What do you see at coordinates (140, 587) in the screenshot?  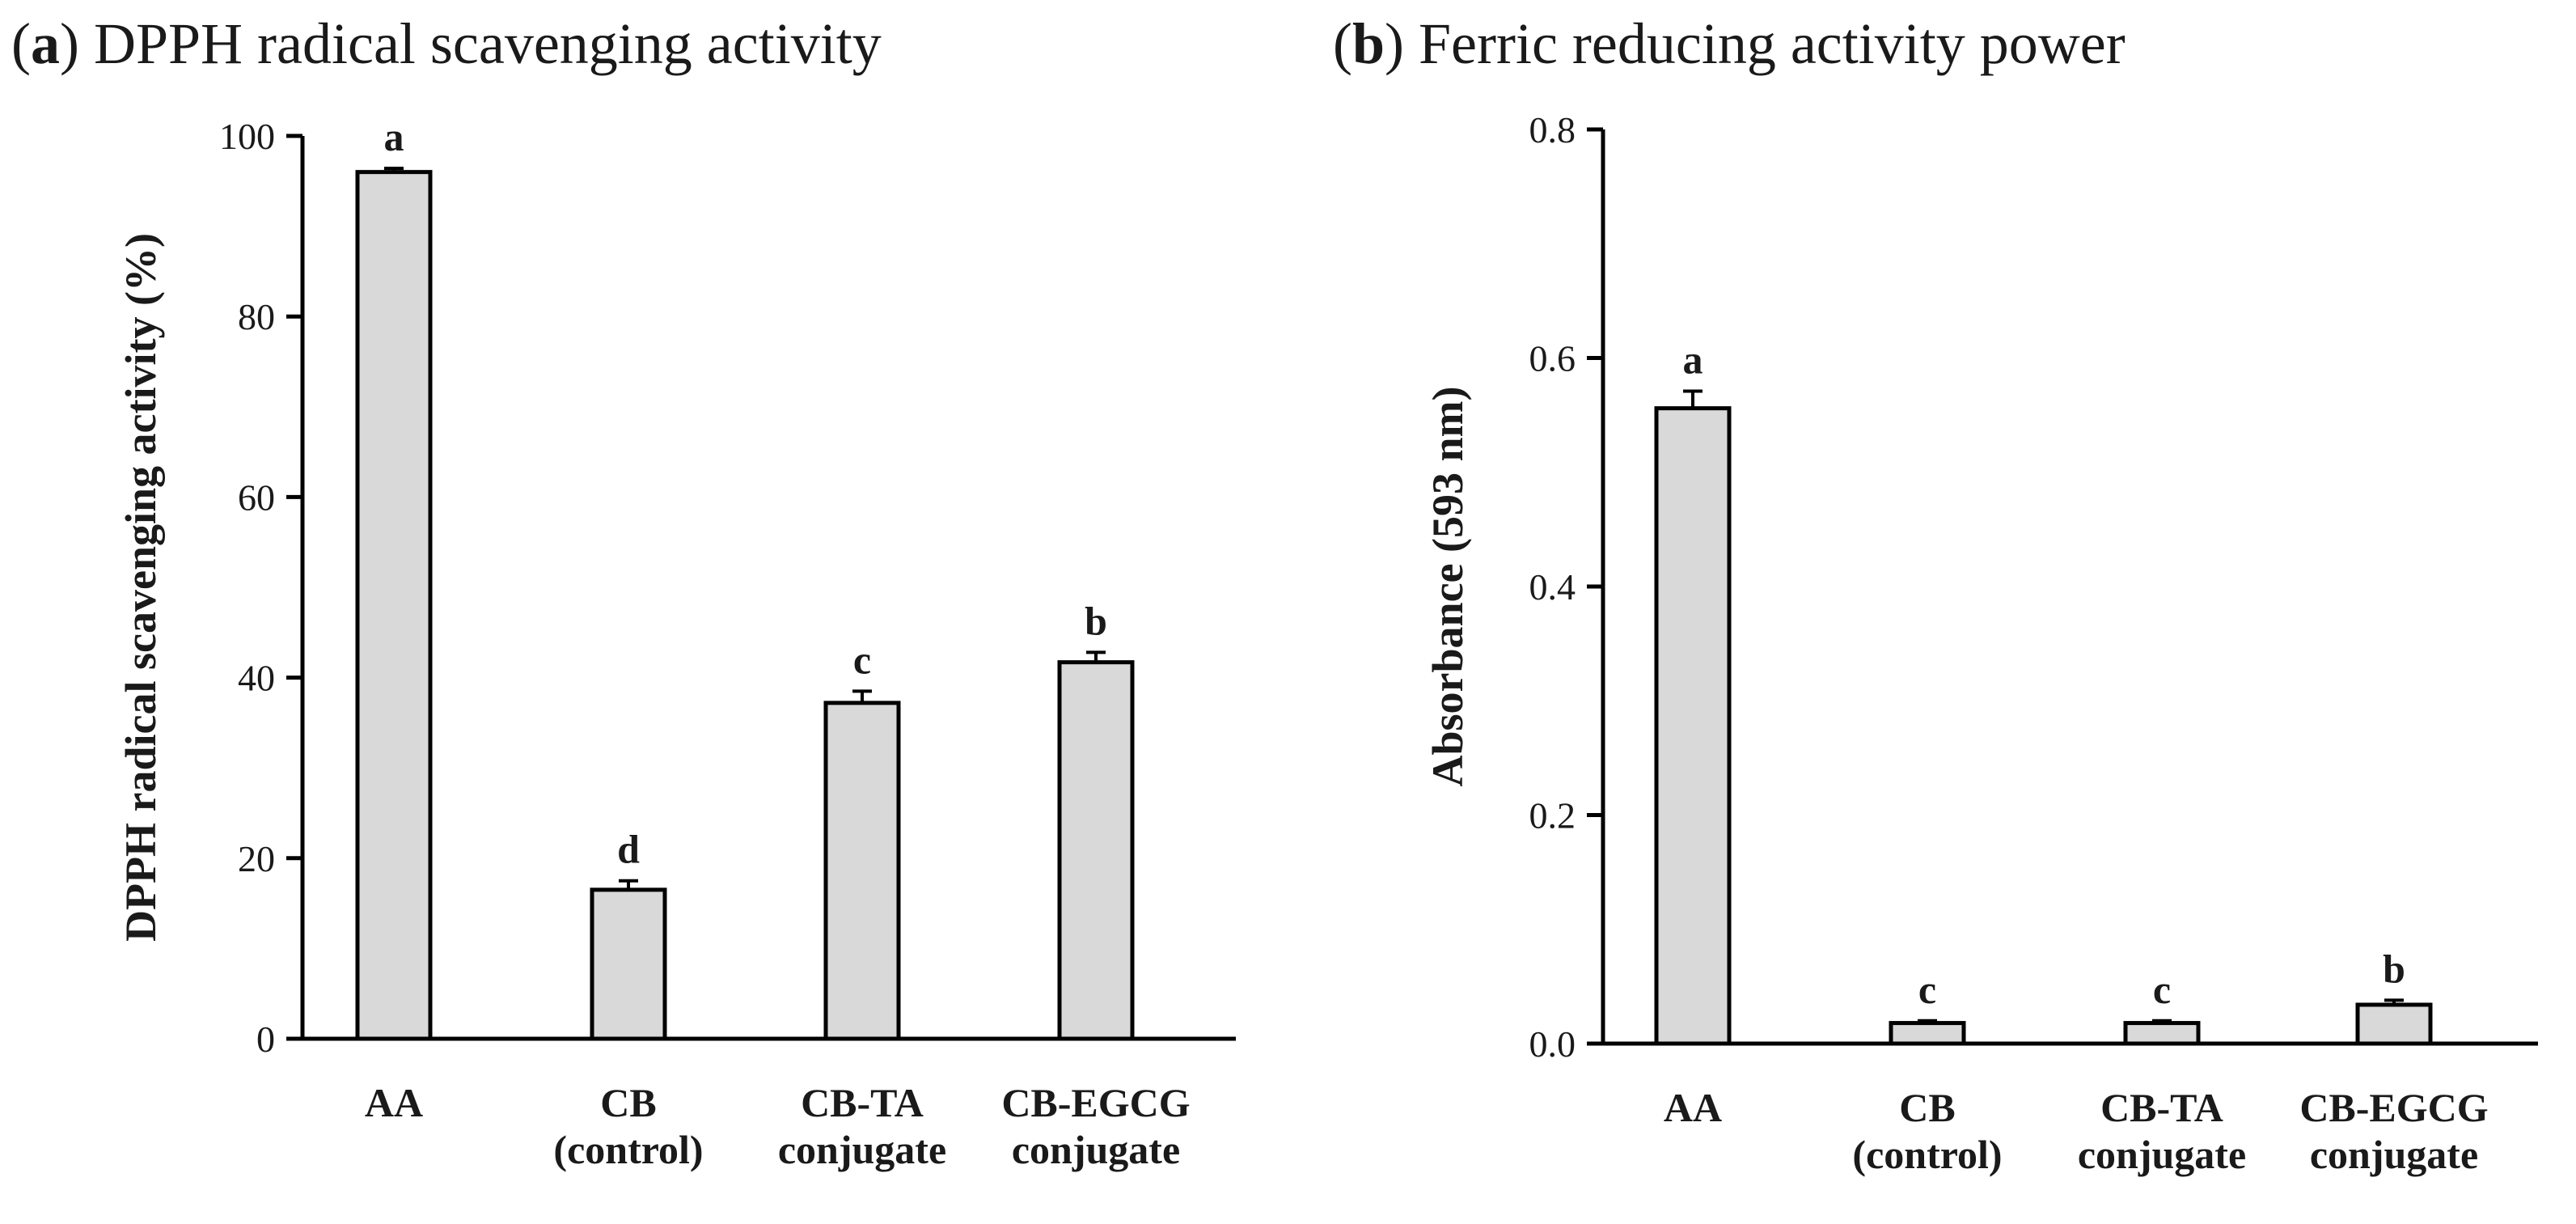 I see `panel-a-y-axis-label: DPPH radical scavenging activity (%)` at bounding box center [140, 587].